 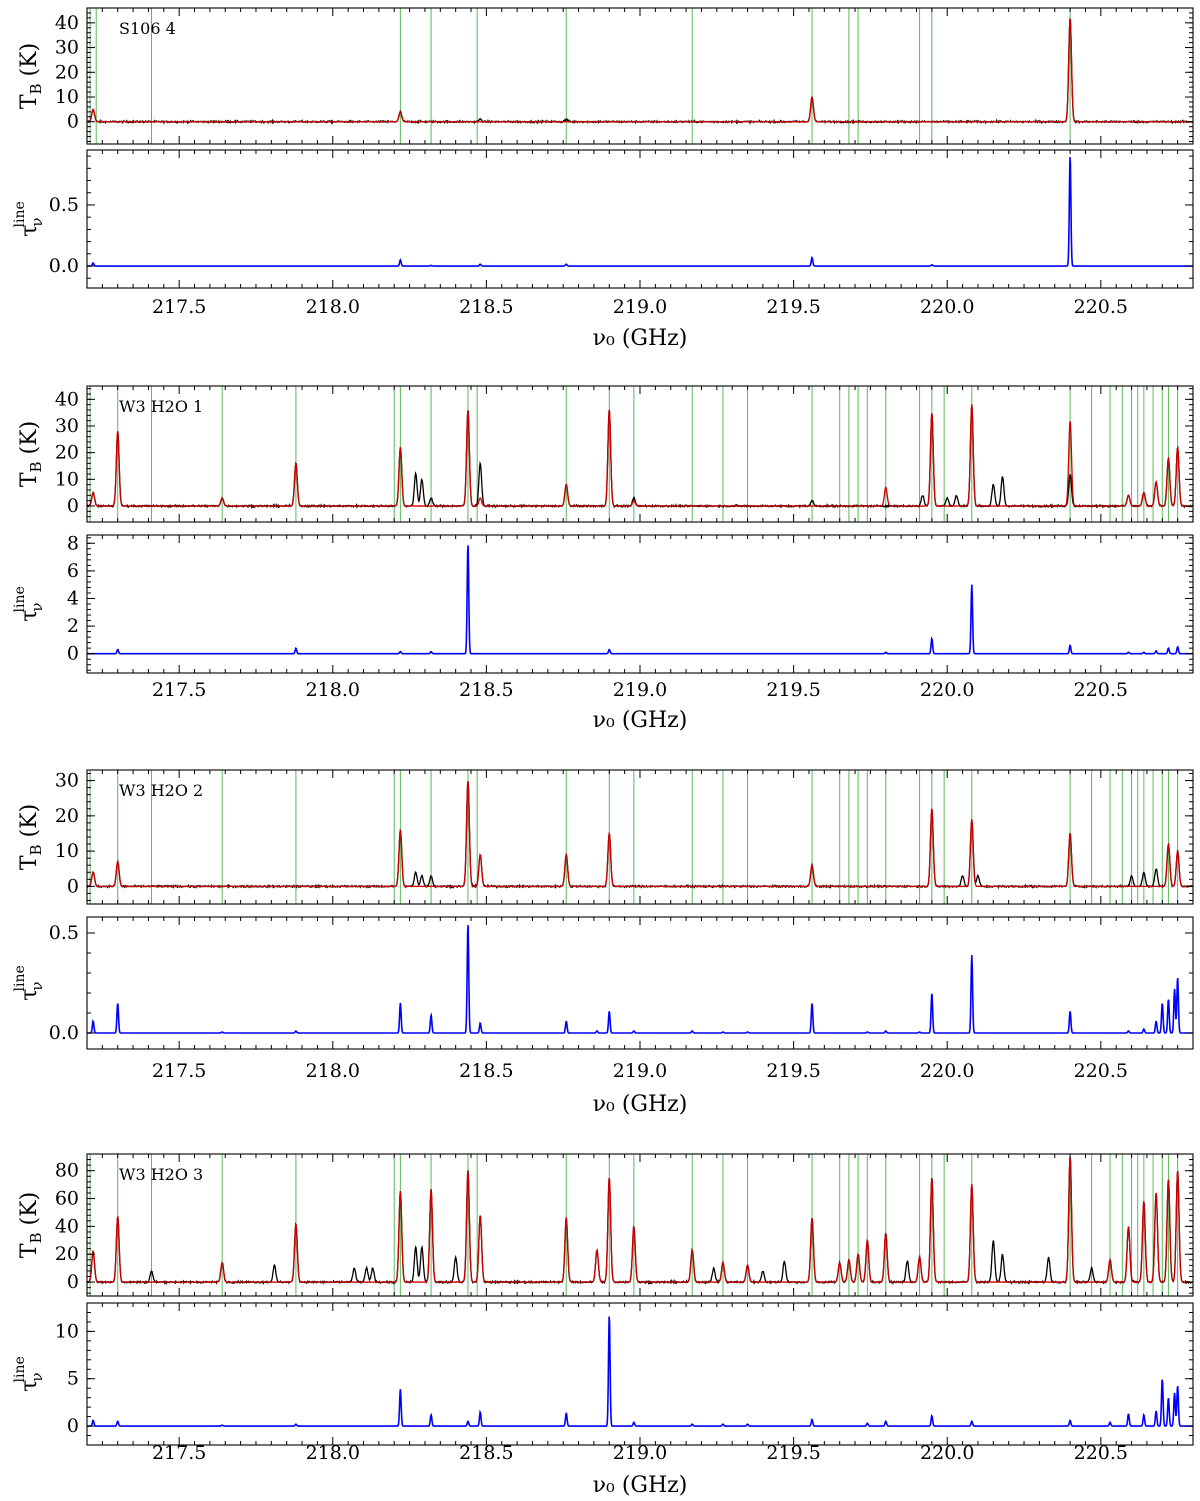 What do you see at coordinates (161, 406) in the screenshot?
I see `source-label: W3 H2O 1` at bounding box center [161, 406].